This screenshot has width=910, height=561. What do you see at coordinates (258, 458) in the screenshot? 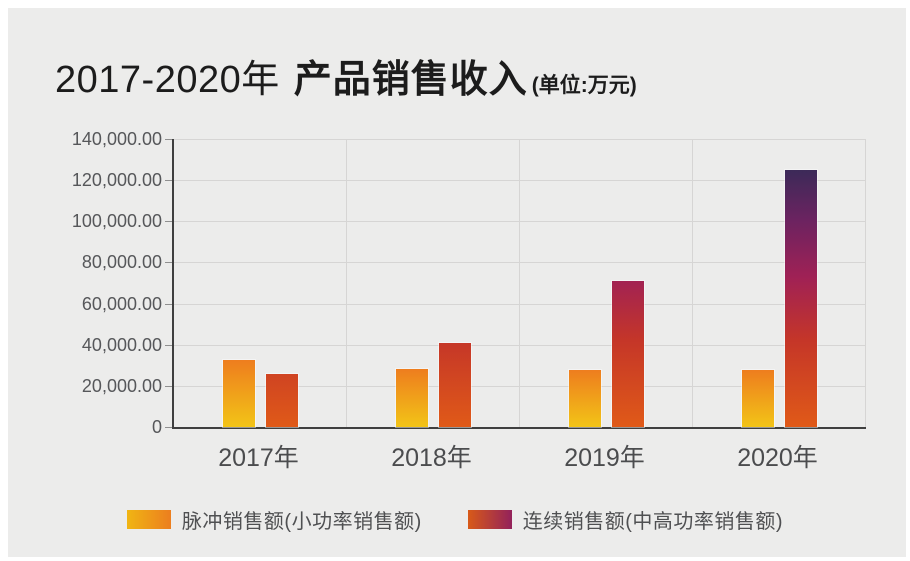
I see `x-axis-label: 2017年` at bounding box center [258, 458].